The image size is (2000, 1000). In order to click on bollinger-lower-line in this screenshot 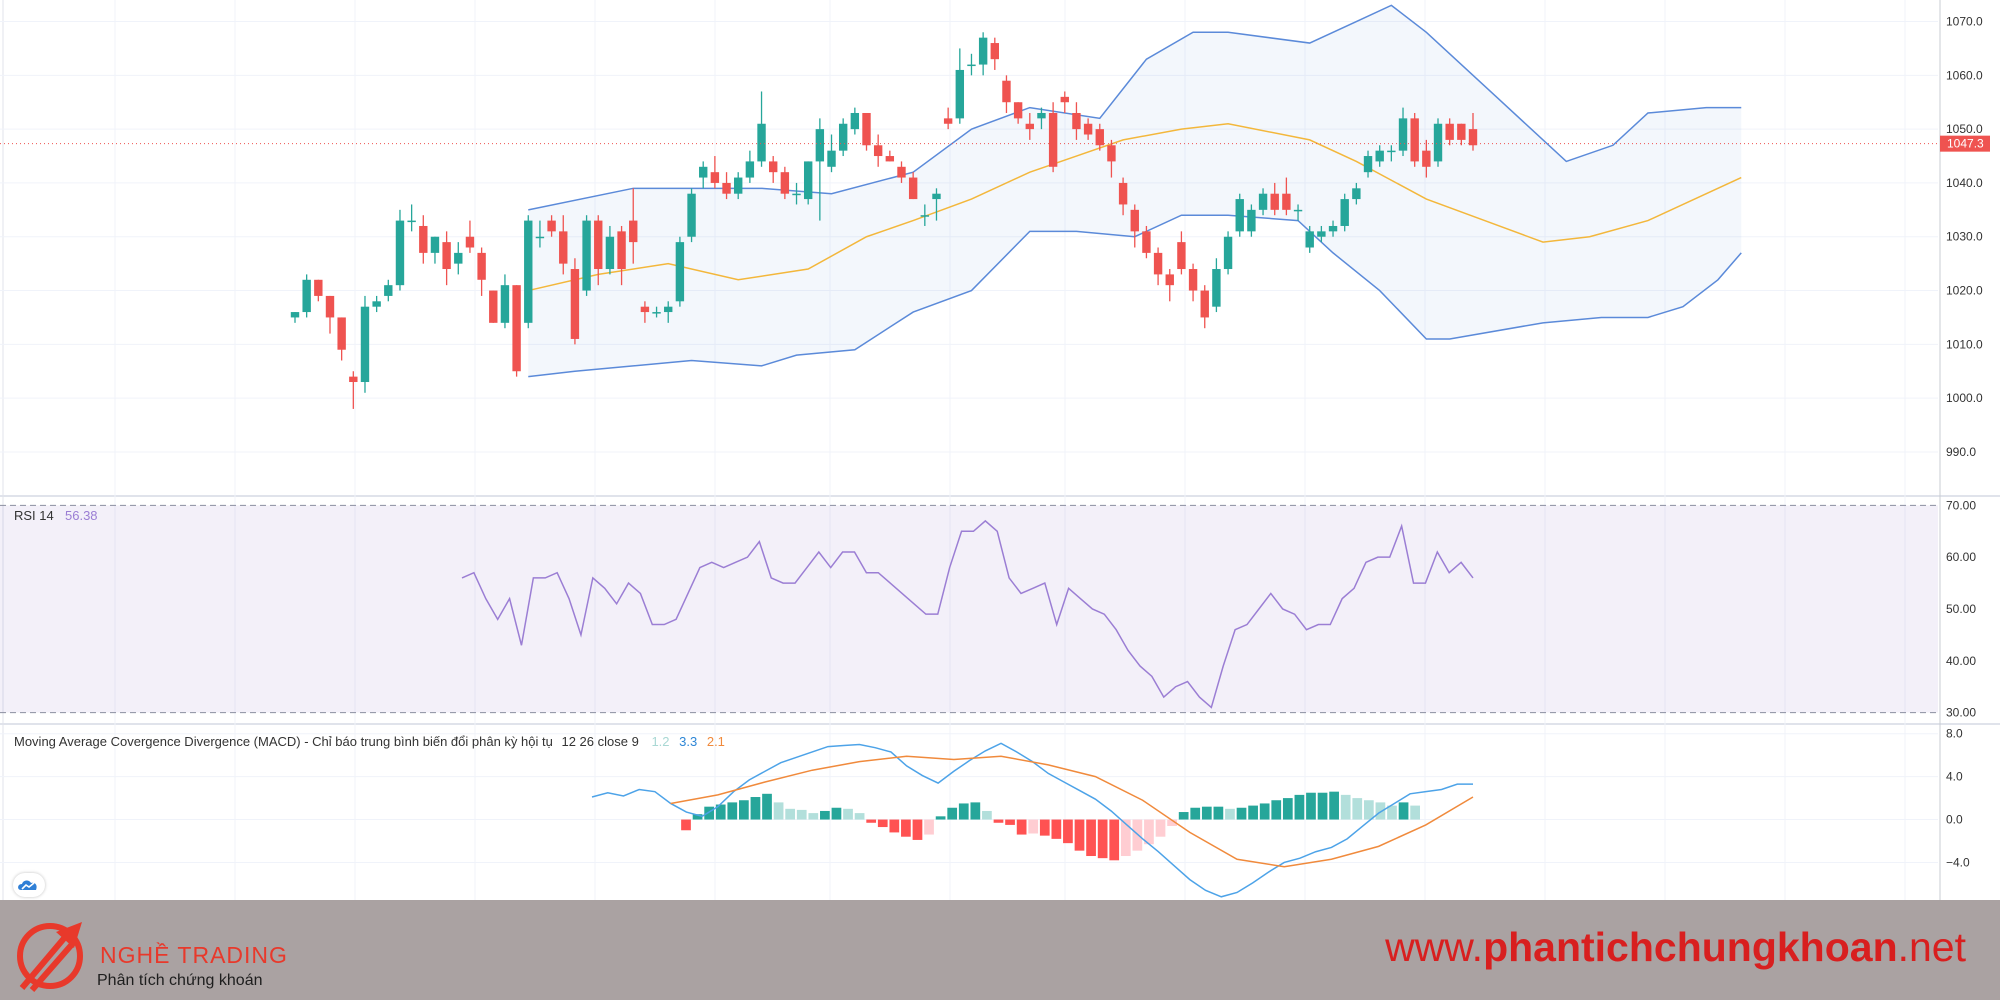, I will do `click(1135, 296)`.